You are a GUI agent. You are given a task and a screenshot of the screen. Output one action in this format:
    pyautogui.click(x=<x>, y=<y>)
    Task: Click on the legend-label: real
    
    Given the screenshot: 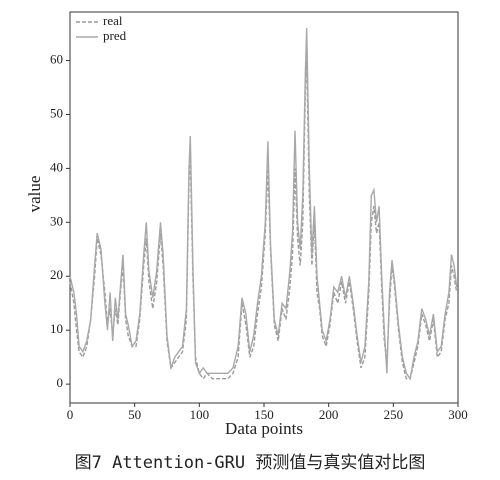 What is the action you would take?
    pyautogui.click(x=113, y=20)
    